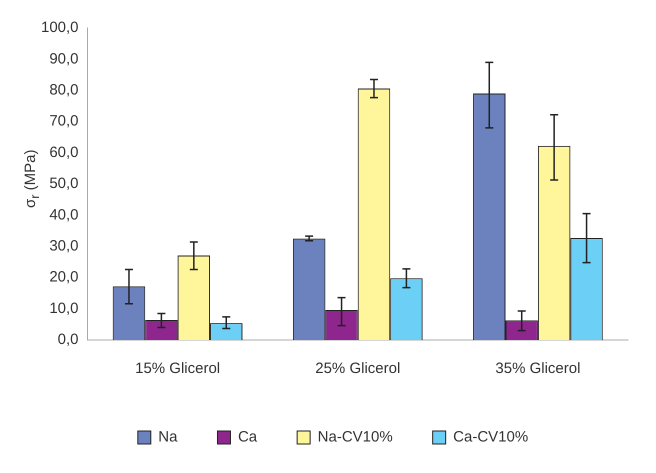 The width and height of the screenshot is (656, 473). What do you see at coordinates (490, 437) in the screenshot?
I see `legend-label: Ca-CV10%` at bounding box center [490, 437].